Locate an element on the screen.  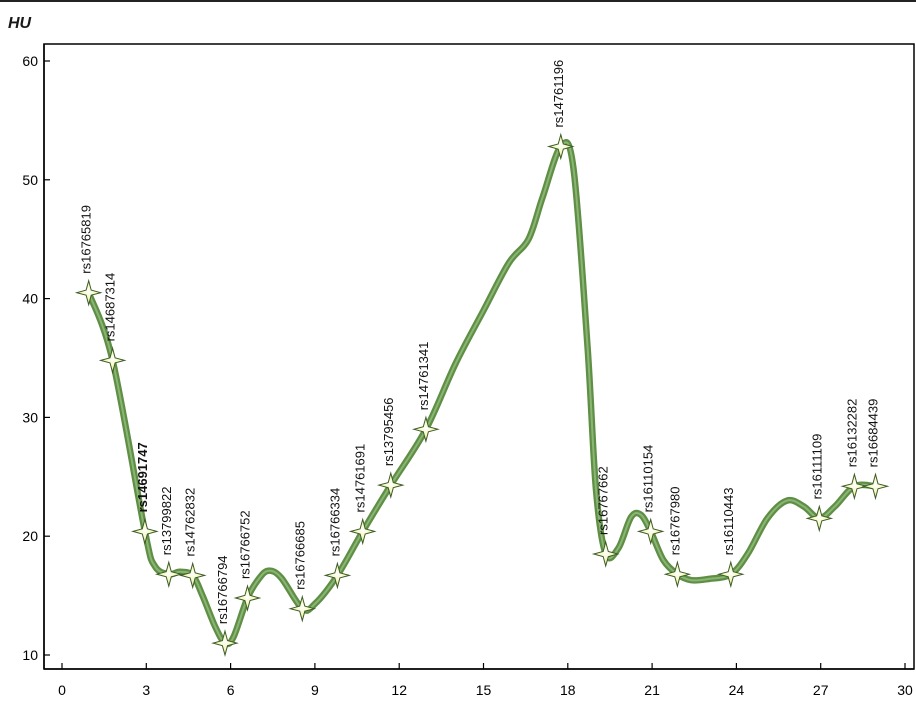
top-border is located at coordinates (458, 1).